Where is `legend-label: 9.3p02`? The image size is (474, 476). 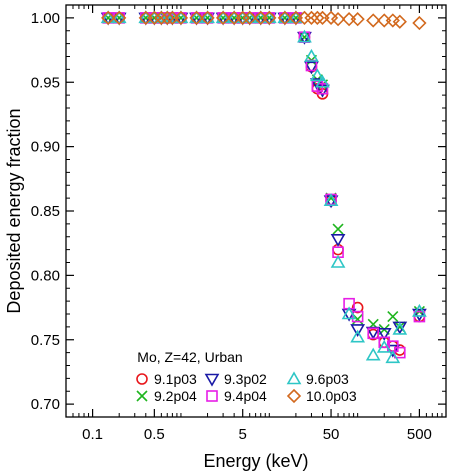 legend-label: 9.3p02 is located at coordinates (245, 379).